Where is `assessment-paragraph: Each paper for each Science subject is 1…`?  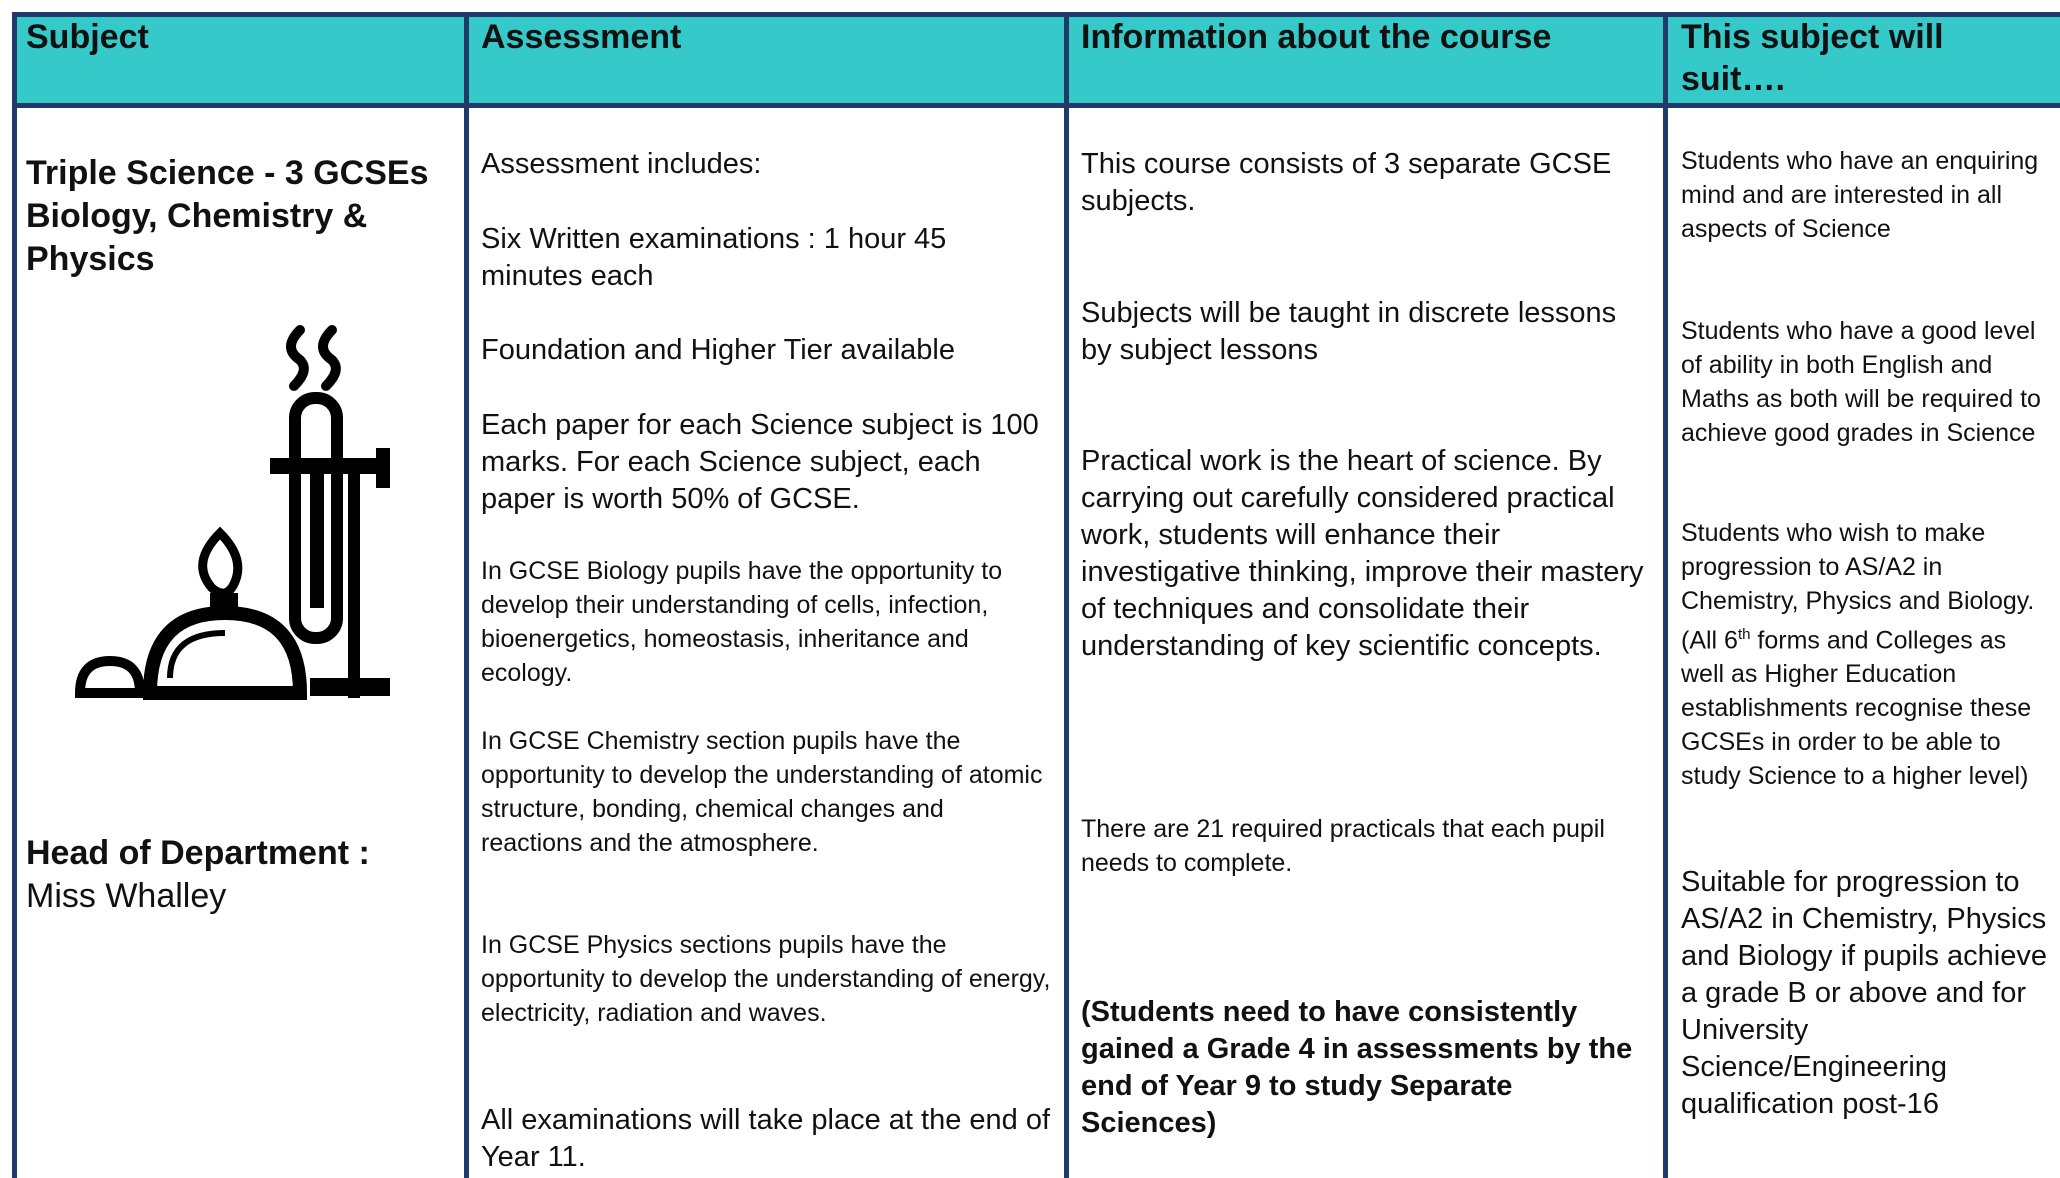 assessment-paragraph: Each paper for each Science subject is 1… is located at coordinates (760, 462).